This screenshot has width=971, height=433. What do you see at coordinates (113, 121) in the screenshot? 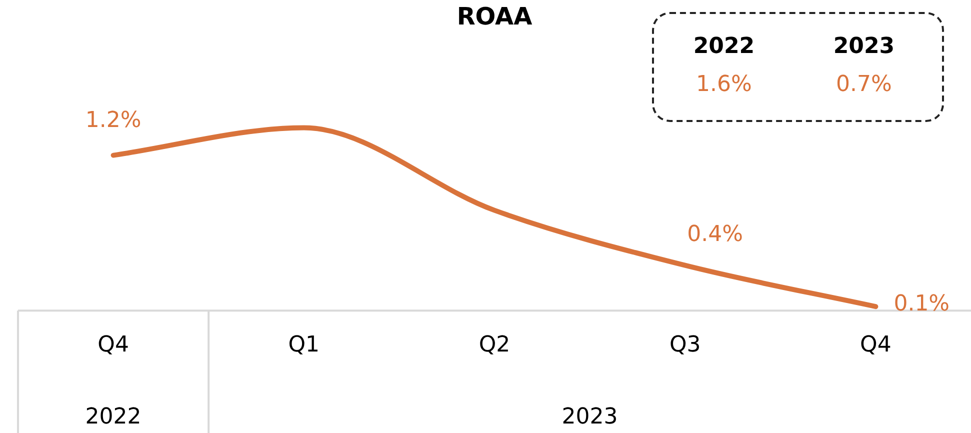
I see `data-label: 1.2%` at bounding box center [113, 121].